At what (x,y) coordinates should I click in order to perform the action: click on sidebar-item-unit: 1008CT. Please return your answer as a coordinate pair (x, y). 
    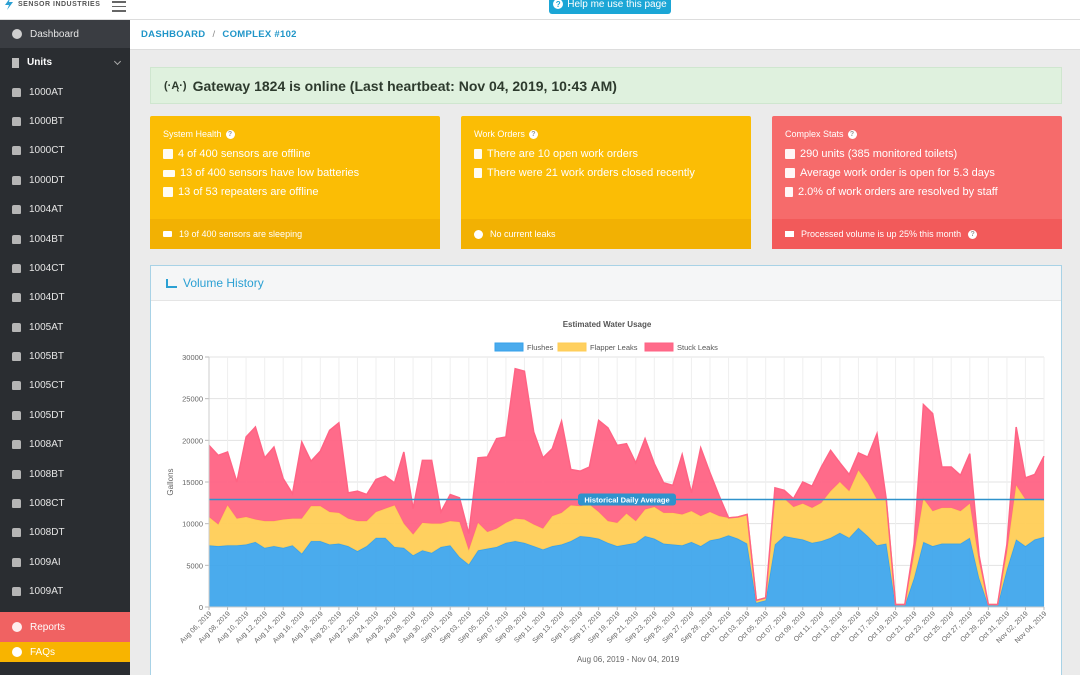
    Looking at the image, I should click on (65, 503).